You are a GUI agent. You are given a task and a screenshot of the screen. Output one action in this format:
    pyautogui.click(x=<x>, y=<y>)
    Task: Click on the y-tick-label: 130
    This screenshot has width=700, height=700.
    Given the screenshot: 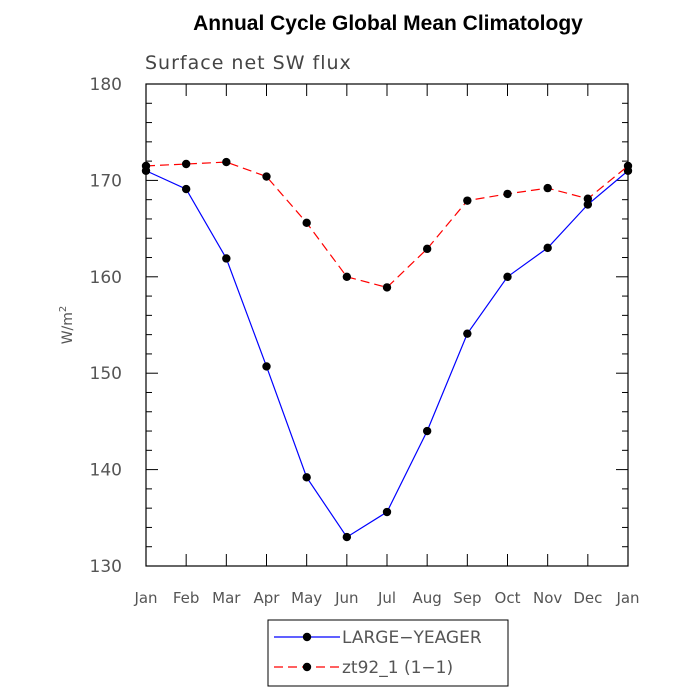 What is the action you would take?
    pyautogui.click(x=106, y=567)
    